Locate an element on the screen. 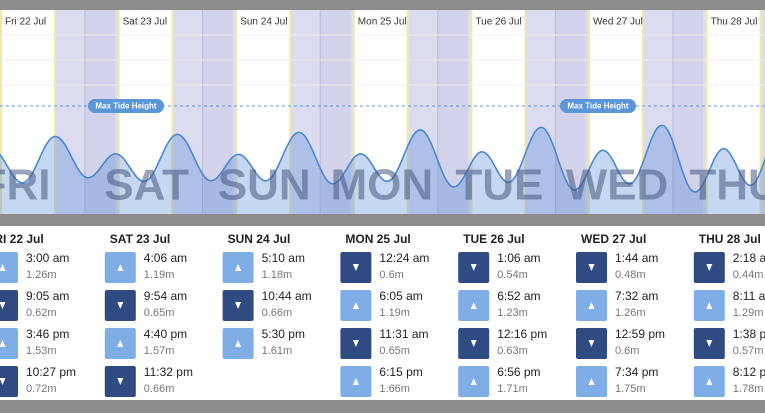 The height and width of the screenshot is (413, 765). chart-day-label: Wed 27 Jul is located at coordinates (618, 22).